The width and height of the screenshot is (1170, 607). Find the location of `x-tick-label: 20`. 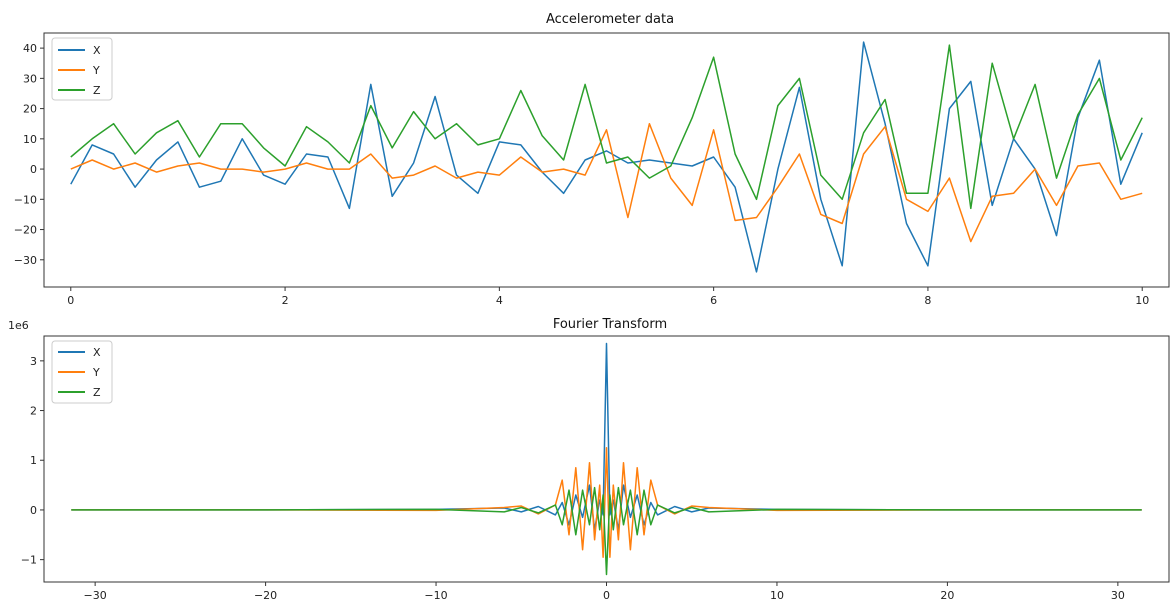

x-tick-label: 20 is located at coordinates (947, 595).